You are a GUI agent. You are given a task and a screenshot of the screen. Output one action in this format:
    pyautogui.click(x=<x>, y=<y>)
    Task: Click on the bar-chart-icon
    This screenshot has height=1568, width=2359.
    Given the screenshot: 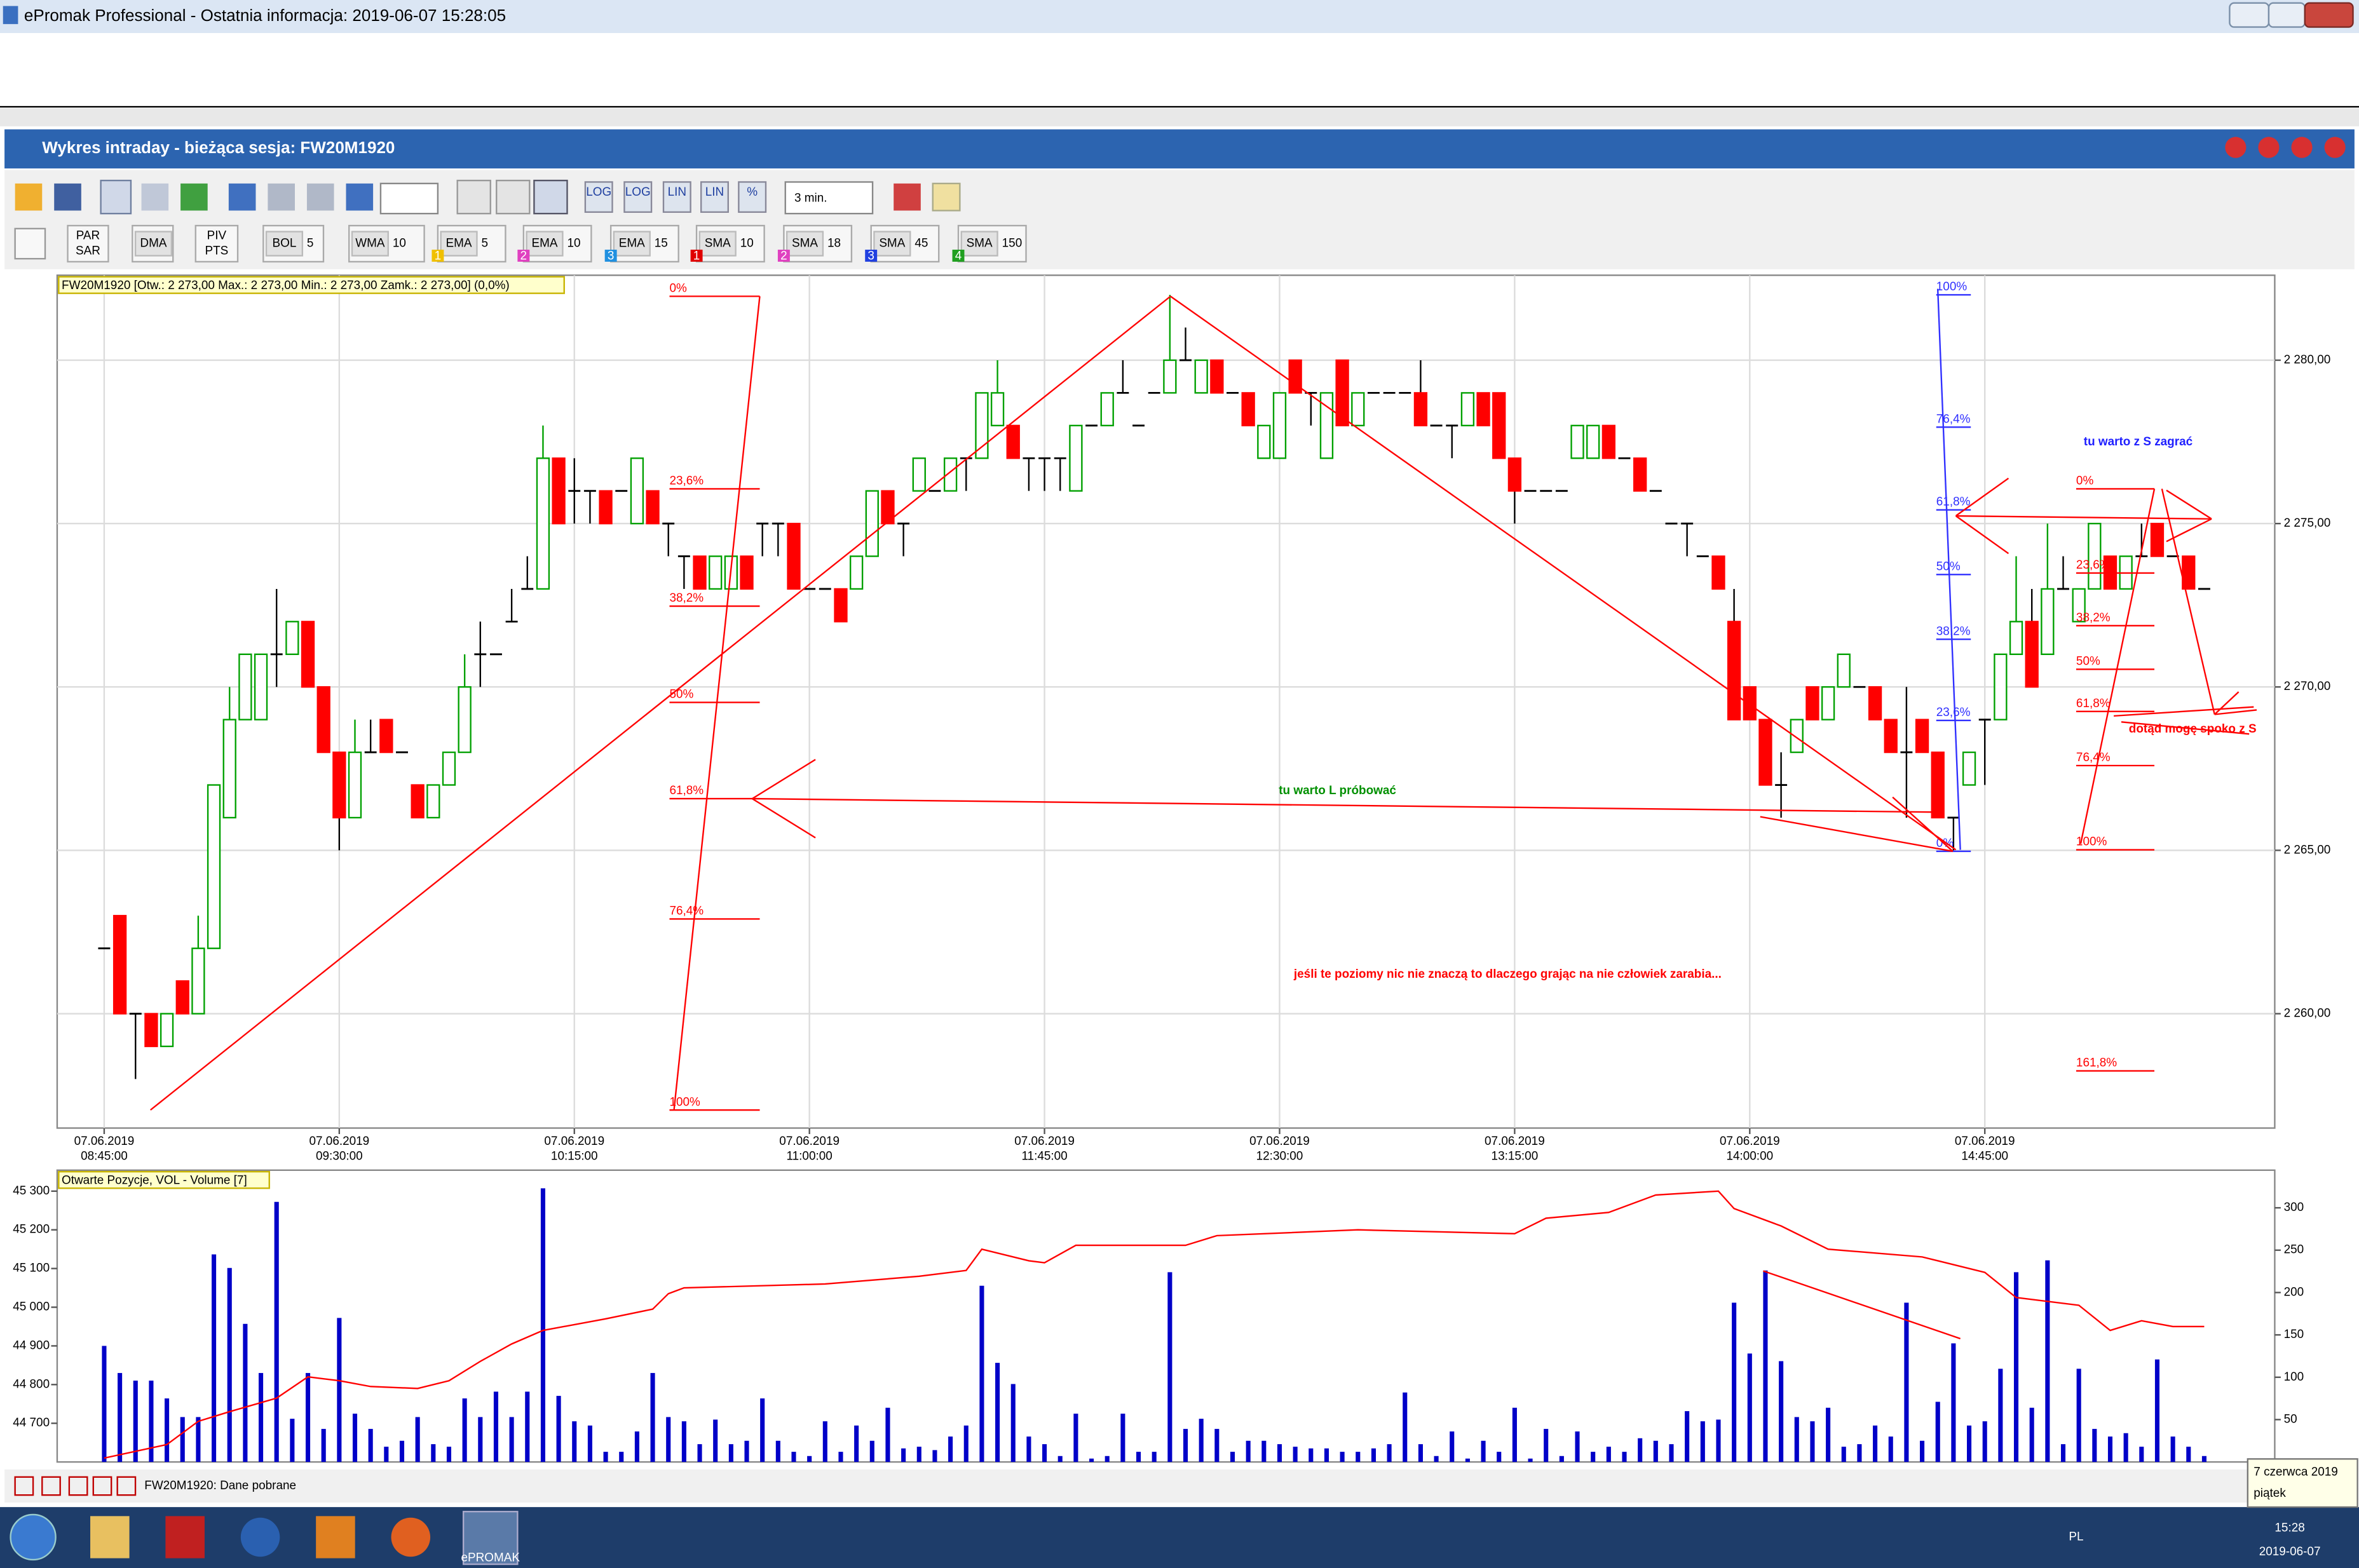 What is the action you would take?
    pyautogui.click(x=513, y=197)
    